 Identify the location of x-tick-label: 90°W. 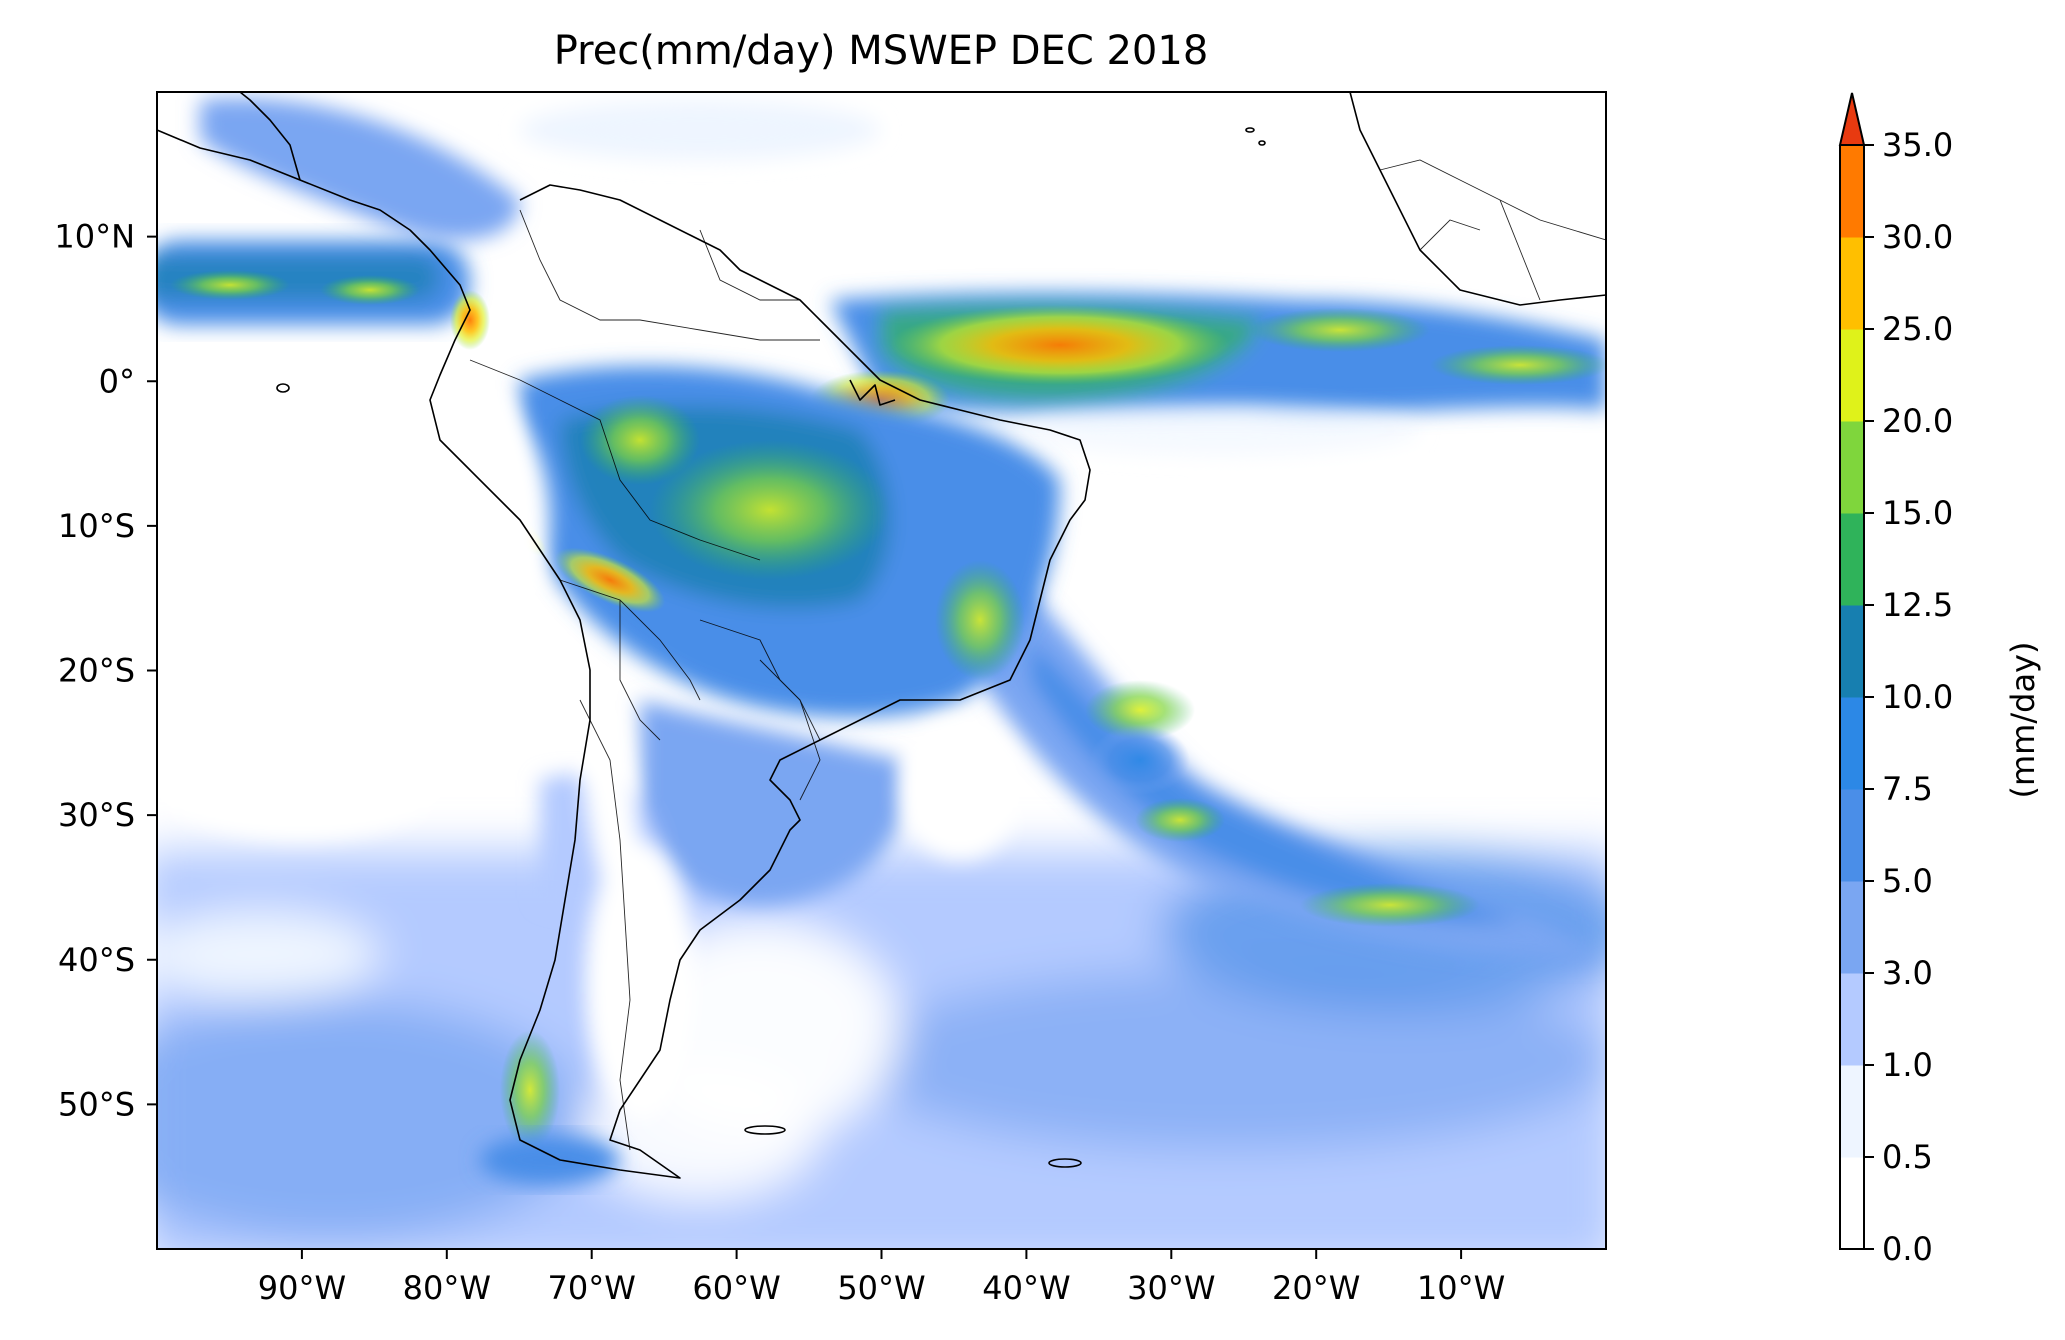
(302, 1288).